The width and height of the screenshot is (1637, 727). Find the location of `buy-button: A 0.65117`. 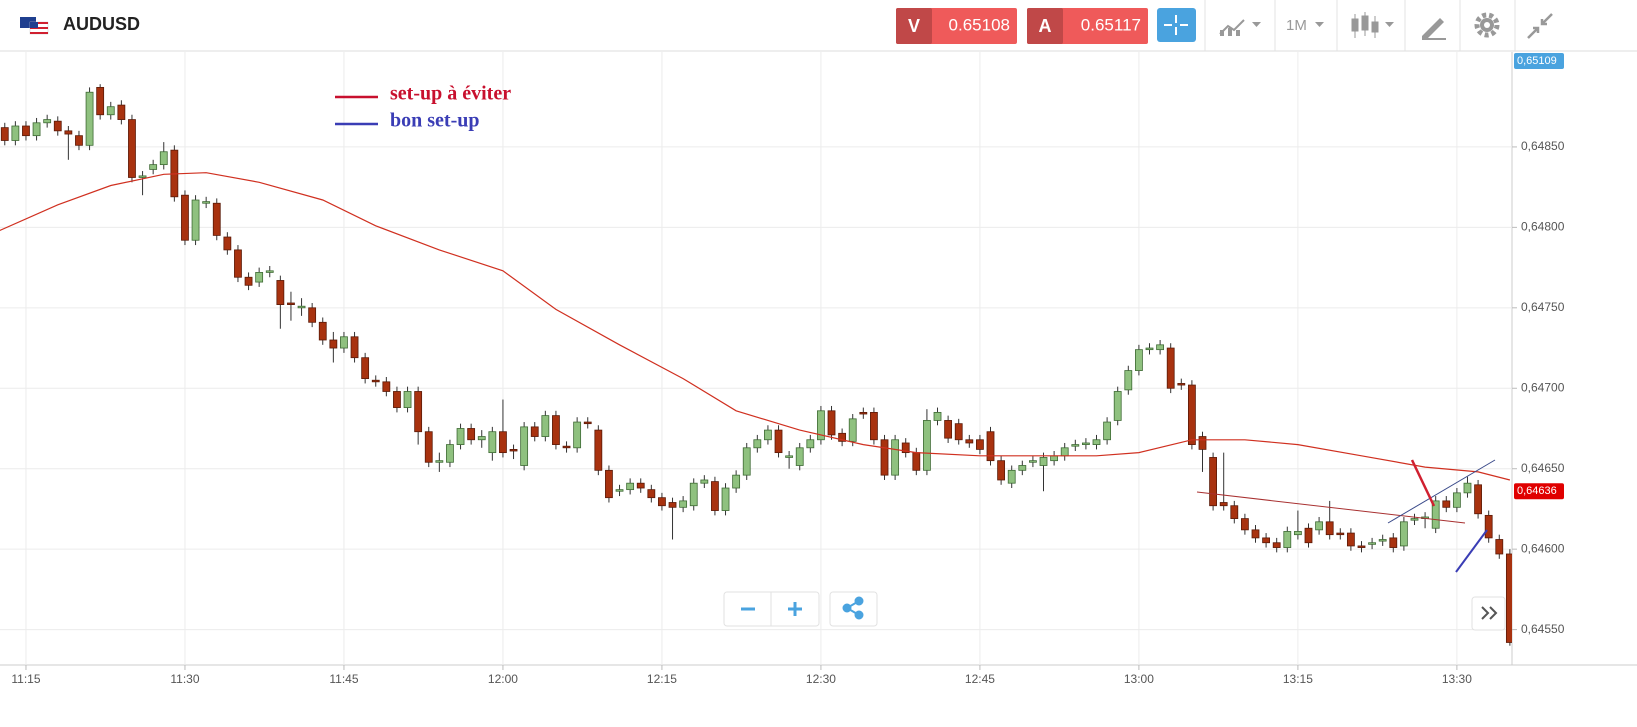

buy-button: A 0.65117 is located at coordinates (1087, 26).